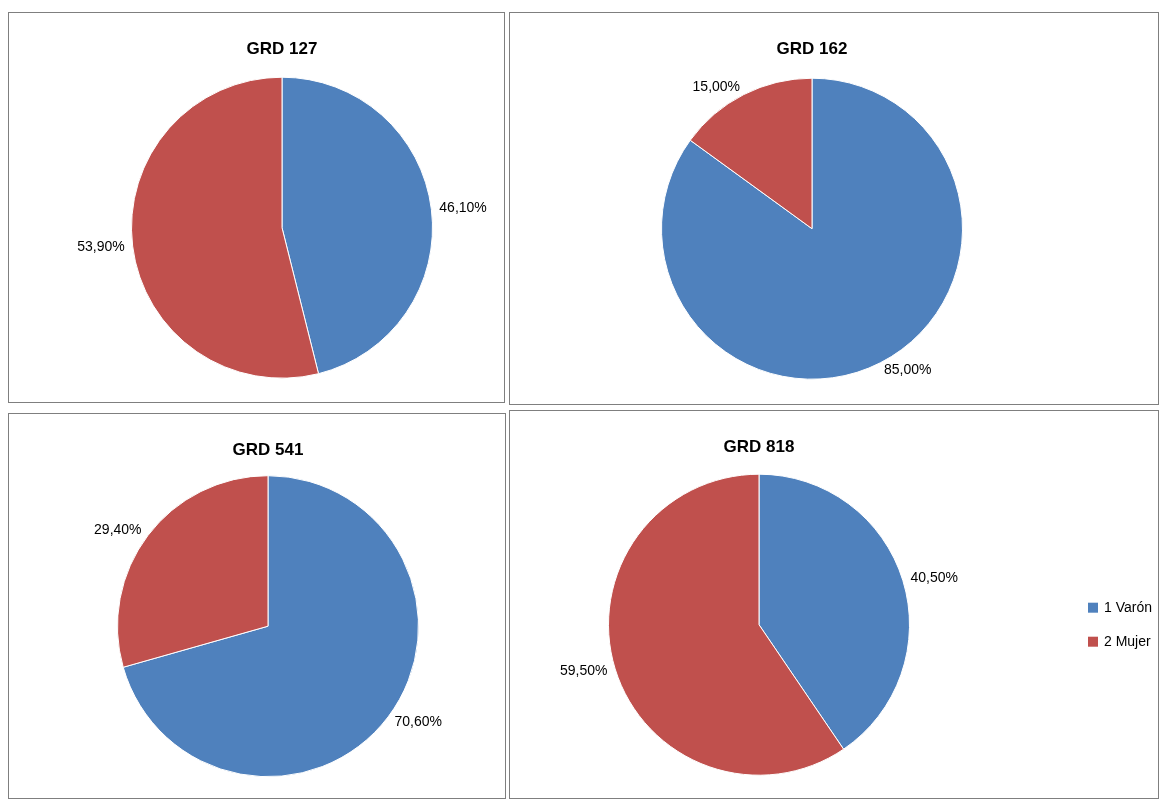 This screenshot has width=1159, height=799. Describe the element at coordinates (584, 670) in the screenshot. I see `data-label: 59,50%` at that location.